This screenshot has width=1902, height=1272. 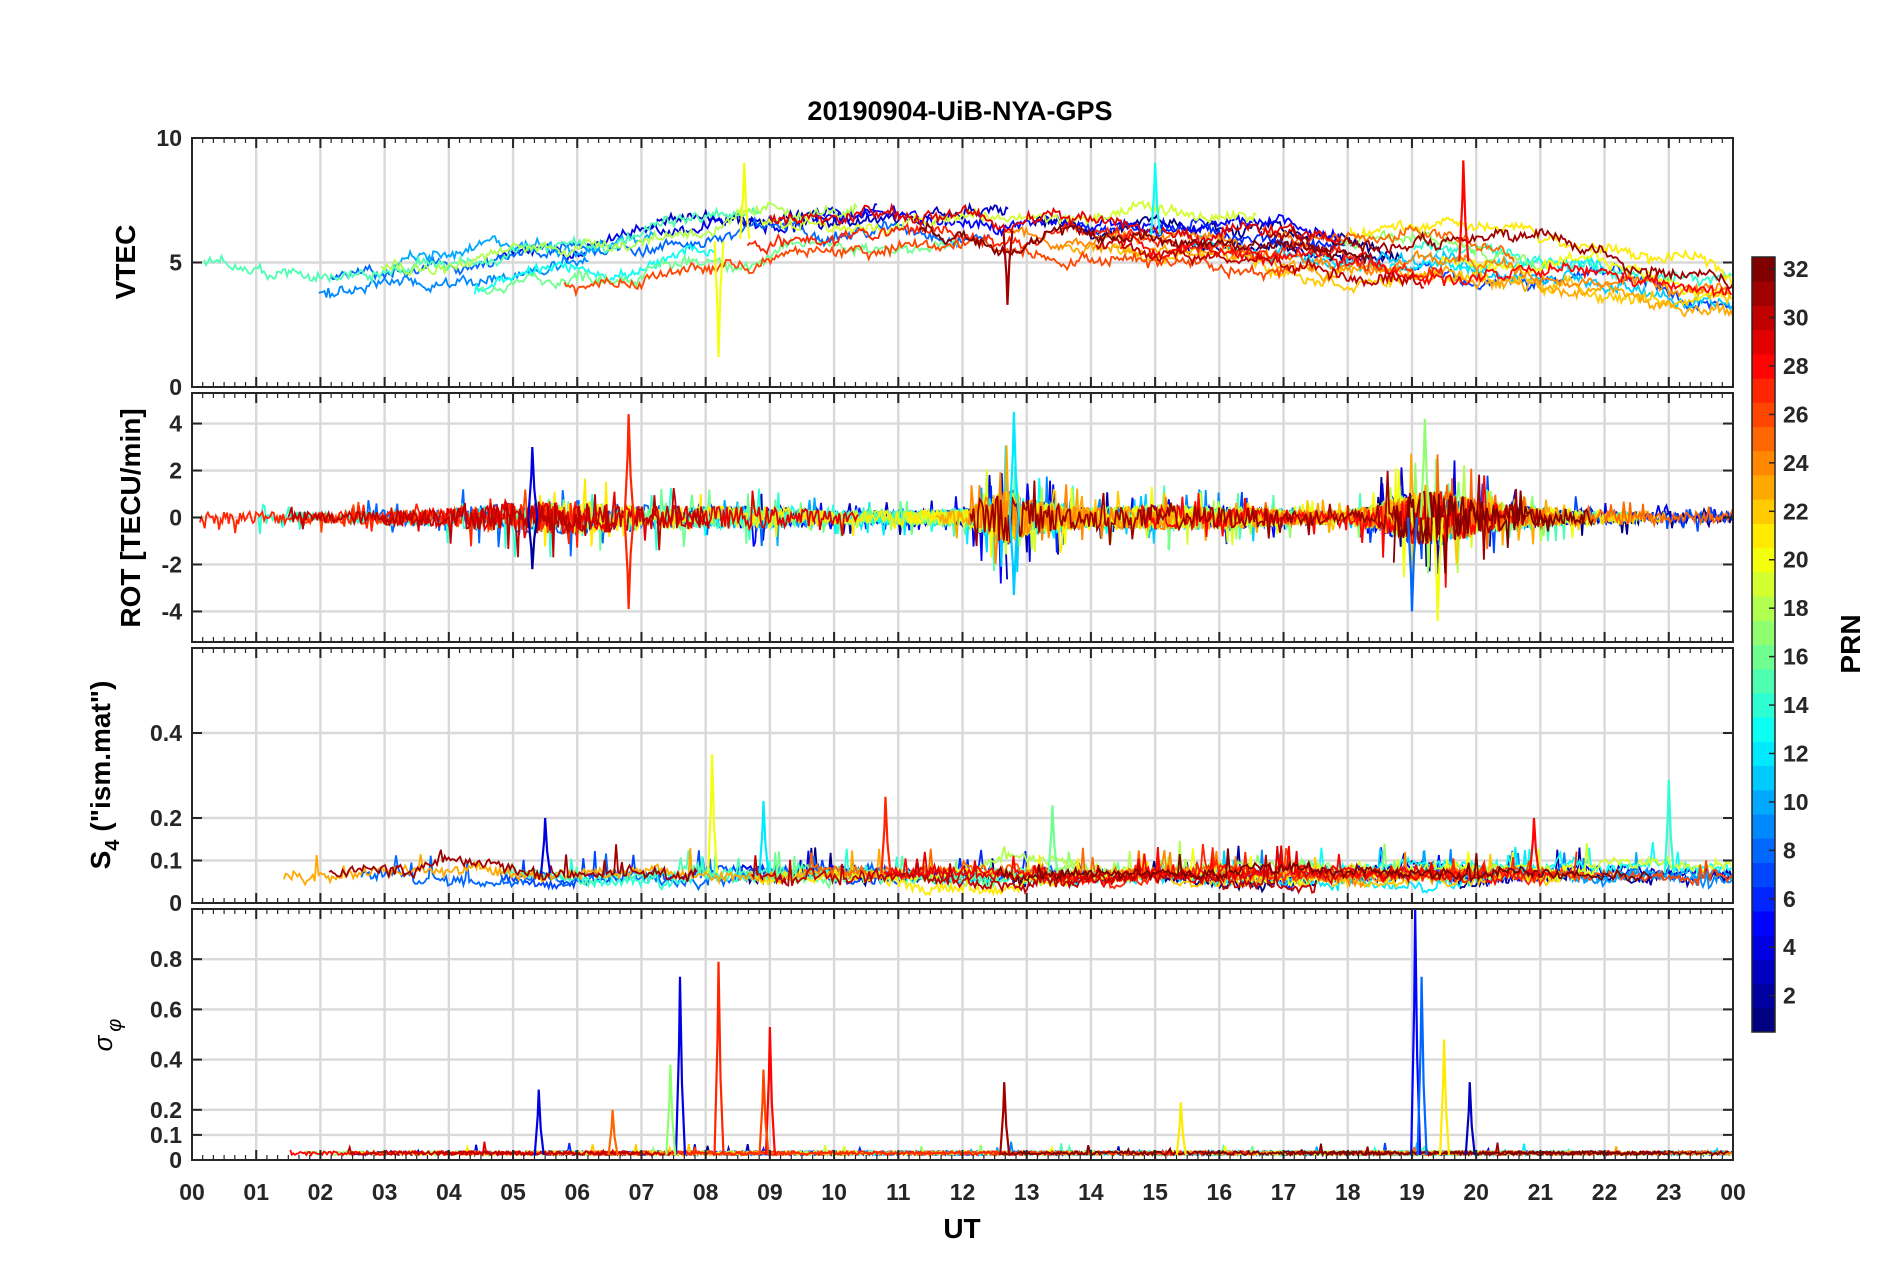 What do you see at coordinates (959, 111) in the screenshot?
I see `chart-title: 20190904-UiB-NYA-GPS` at bounding box center [959, 111].